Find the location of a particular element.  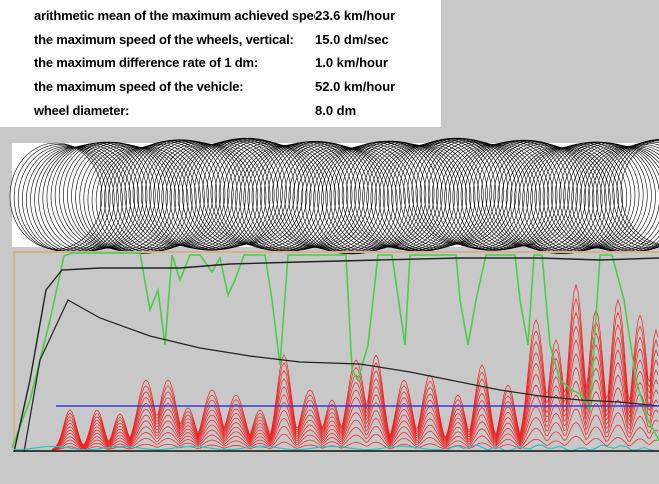

info-label: the maximum speed of the vehicle: is located at coordinates (139, 87).